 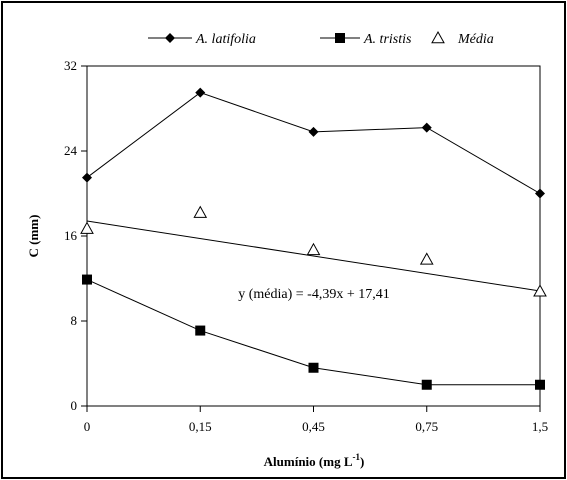 What do you see at coordinates (426, 426) in the screenshot?
I see `x-tick-label: 0,75` at bounding box center [426, 426].